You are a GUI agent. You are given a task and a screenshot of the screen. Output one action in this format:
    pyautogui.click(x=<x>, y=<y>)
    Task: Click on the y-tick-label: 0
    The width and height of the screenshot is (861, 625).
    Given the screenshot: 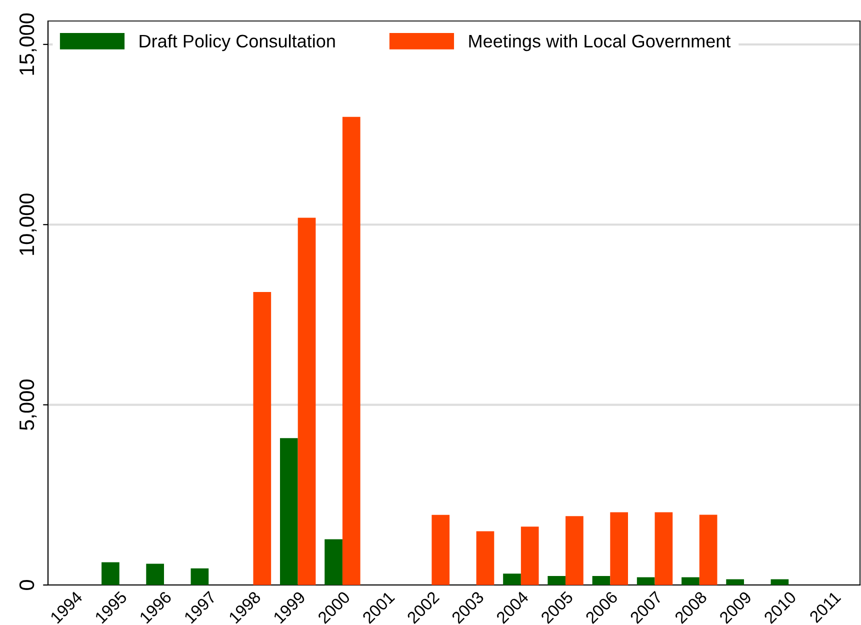 What is the action you would take?
    pyautogui.click(x=26, y=585)
    